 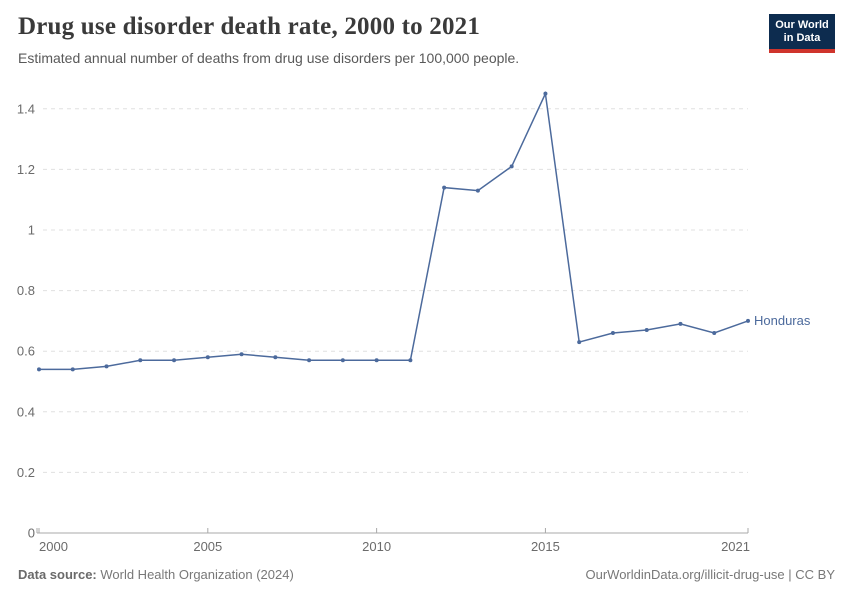 I want to click on owid-logo-line2: in Data, so click(x=802, y=38).